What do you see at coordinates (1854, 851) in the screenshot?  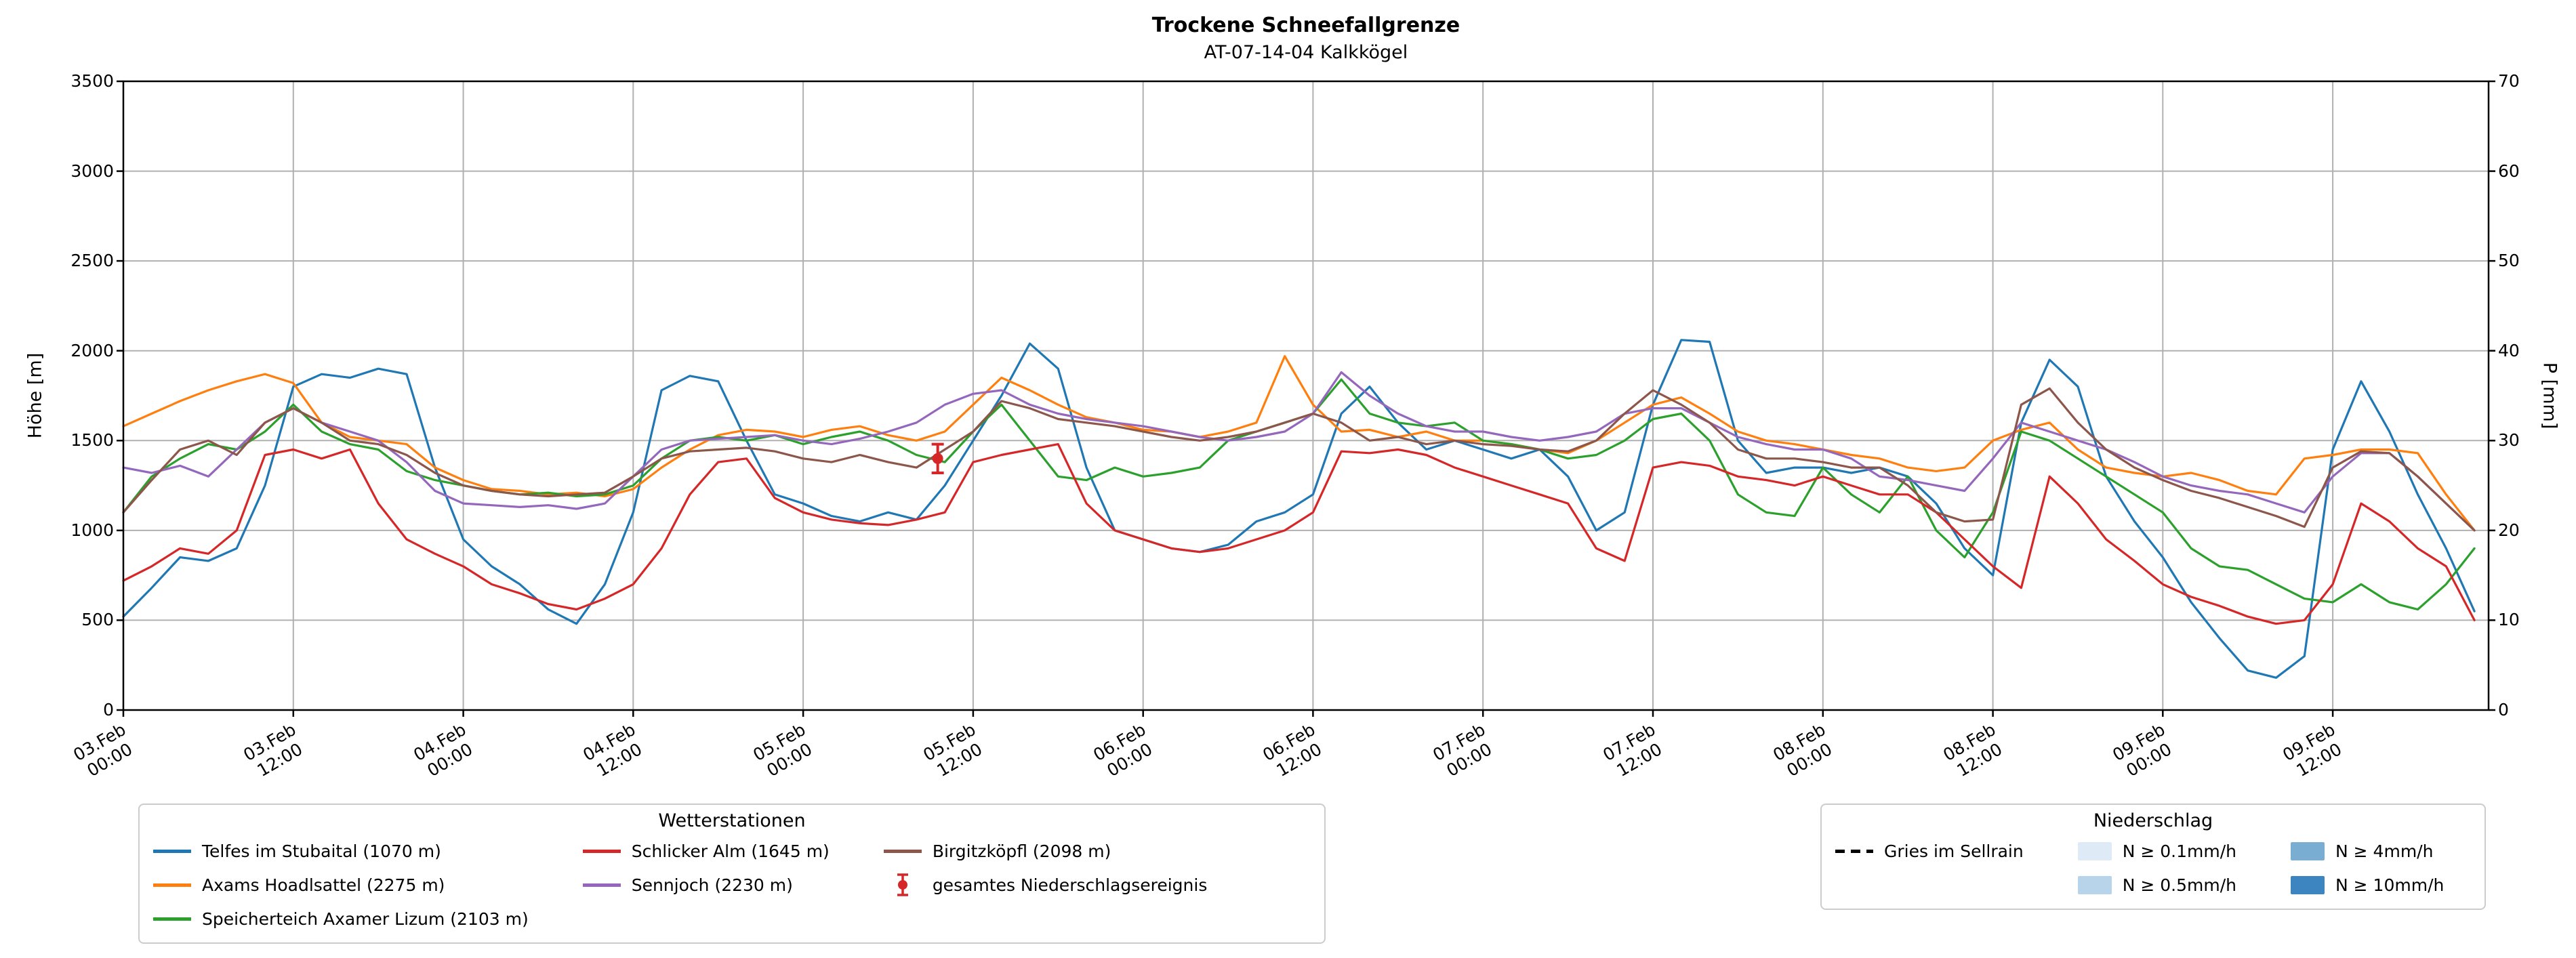 I see `dashed-line-sample-icon` at bounding box center [1854, 851].